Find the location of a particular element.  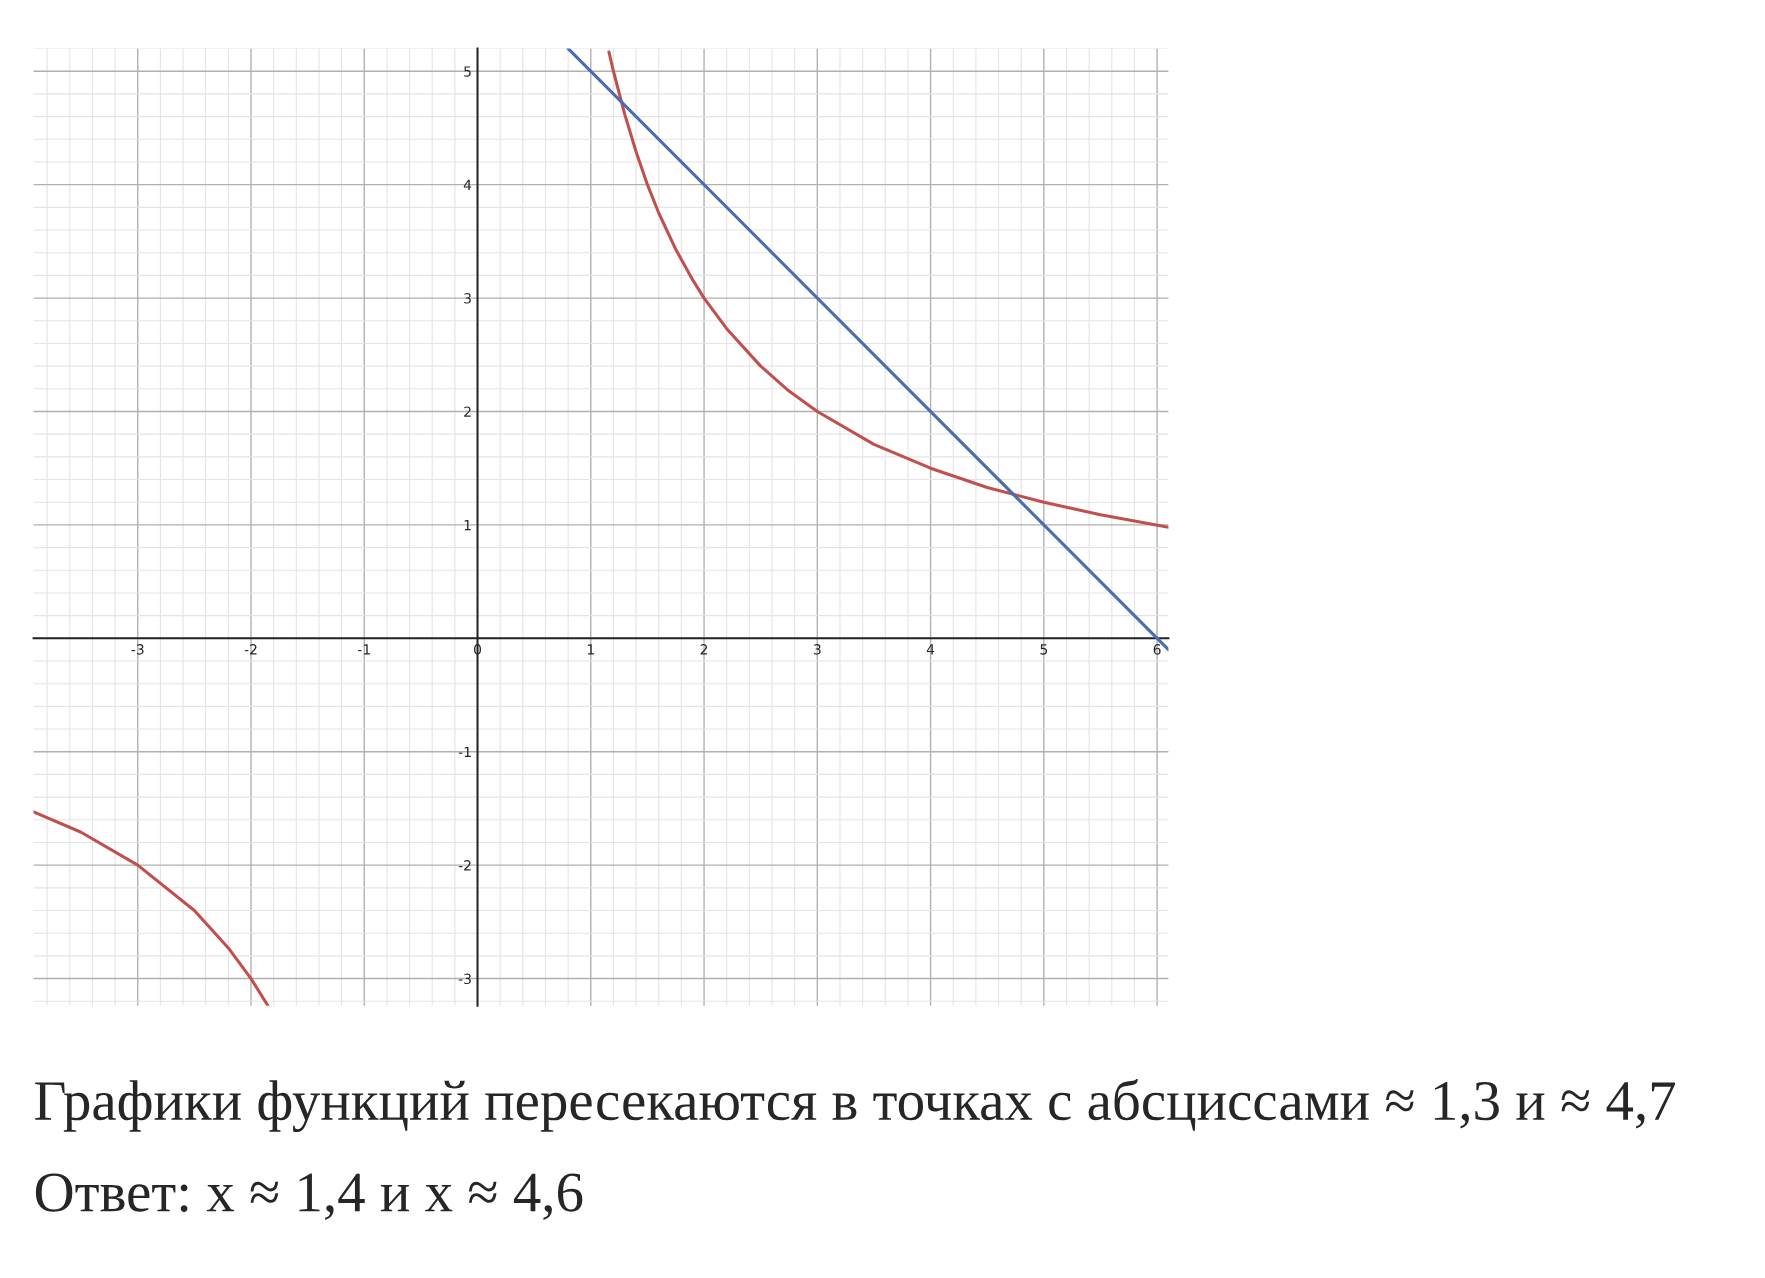

y-tick-label: 3 is located at coordinates (467, 298).